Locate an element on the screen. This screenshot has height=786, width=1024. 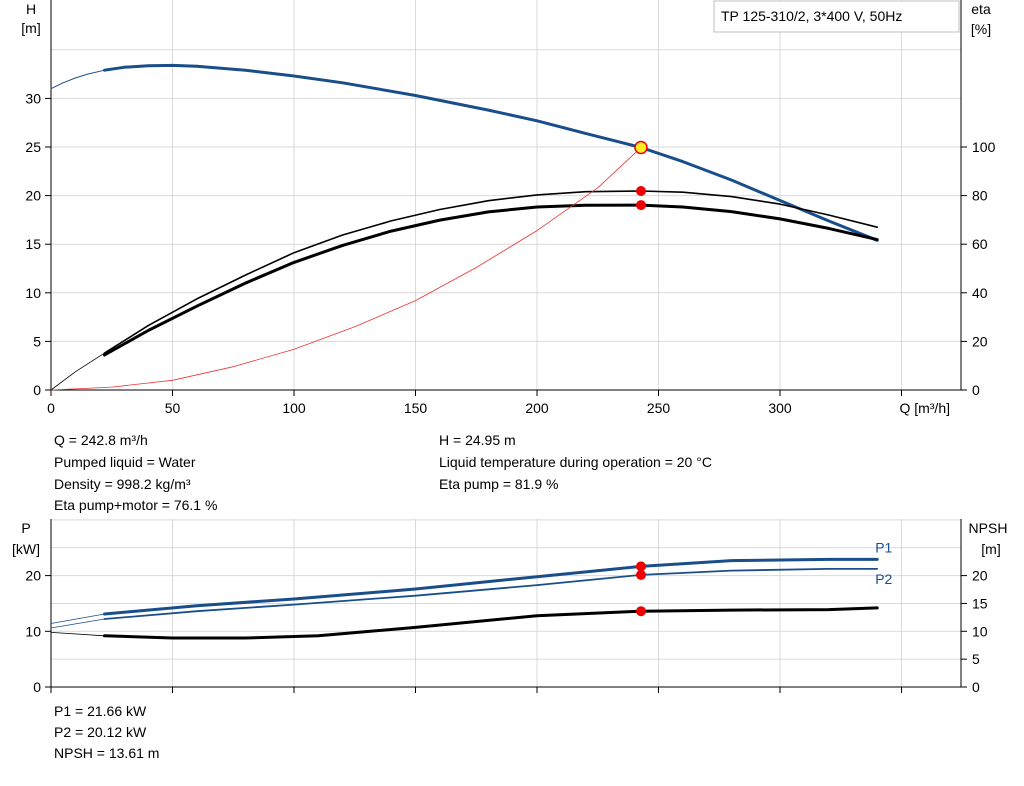
y-axis-unit-left: [m] is located at coordinates (30, 28).